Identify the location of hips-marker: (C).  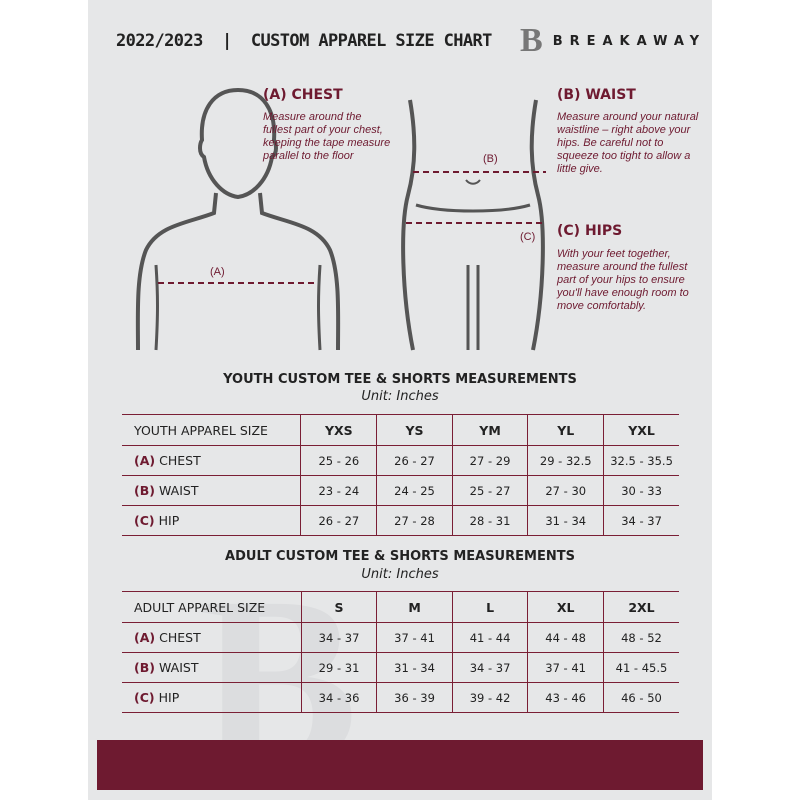
(528, 237).